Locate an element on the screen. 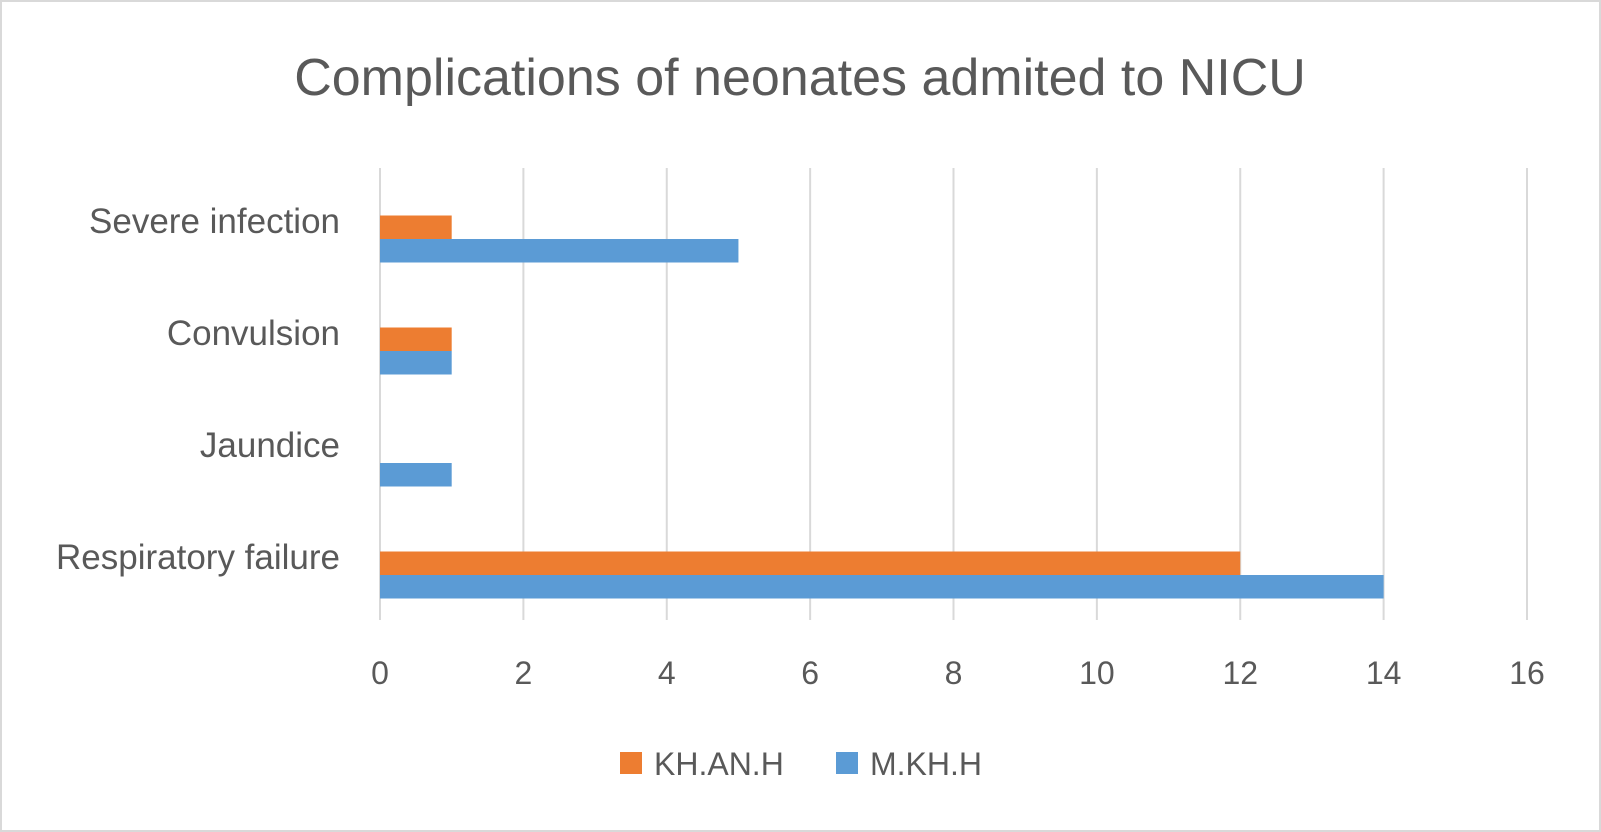 The height and width of the screenshot is (832, 1601). x-tick-label: 6 is located at coordinates (810, 673).